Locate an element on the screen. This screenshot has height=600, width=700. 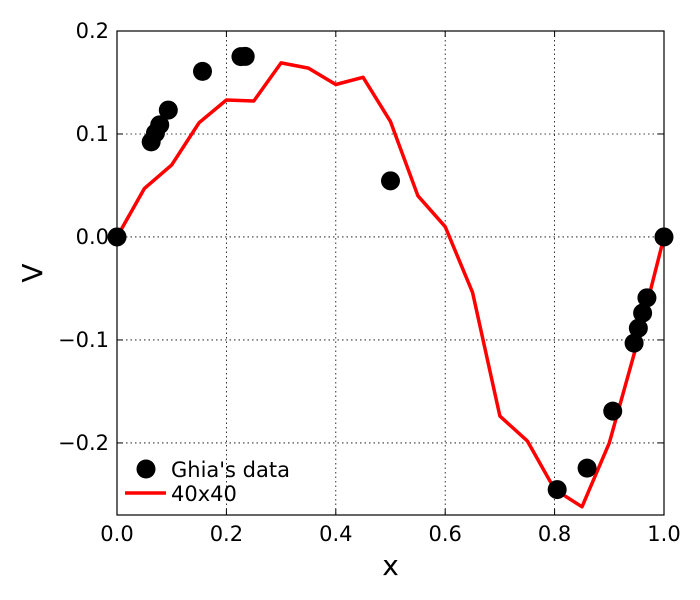
y-tick-label: 0.2 is located at coordinates (92, 31).